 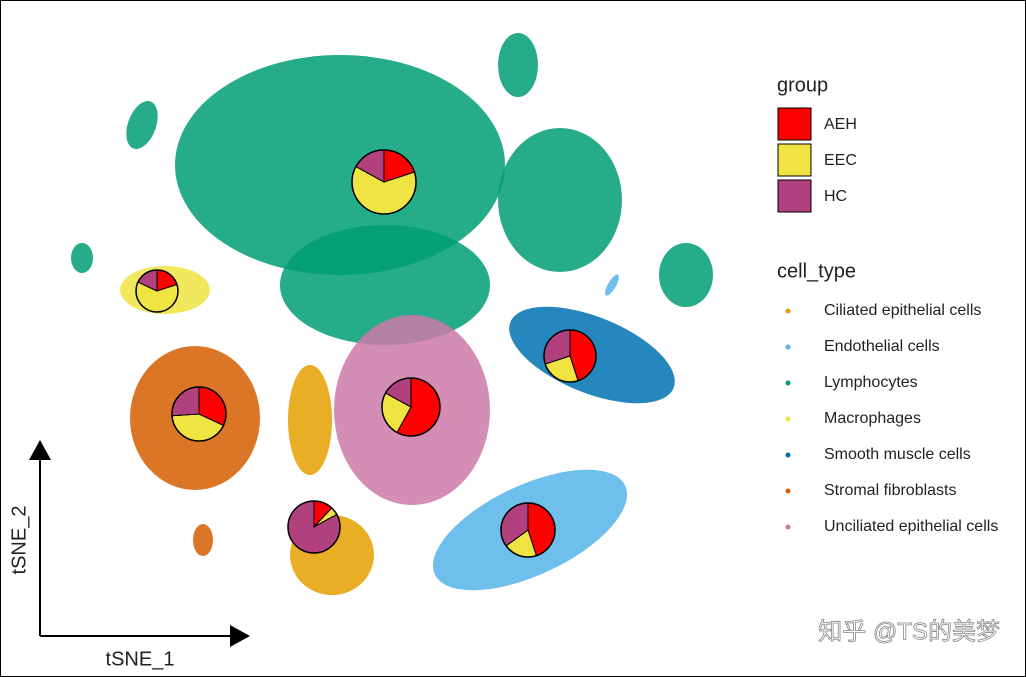 I want to click on legend-label: Lymphocytes, so click(x=871, y=382).